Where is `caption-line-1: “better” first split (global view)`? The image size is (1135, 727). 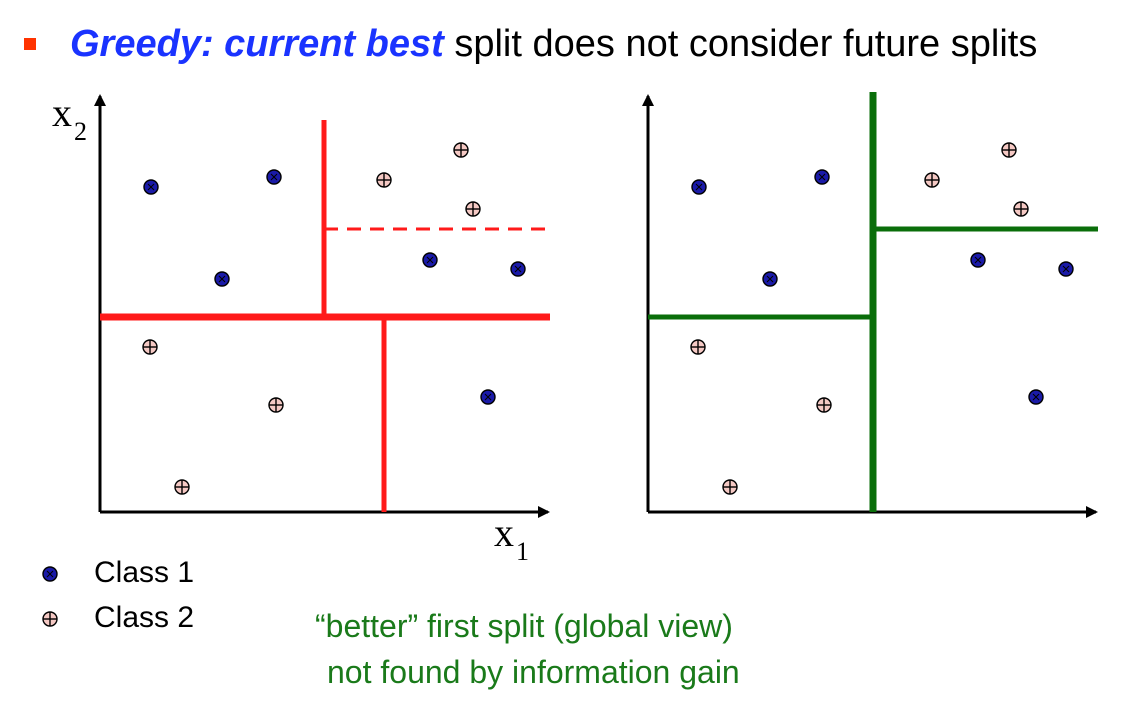 caption-line-1: “better” first split (global view) is located at coordinates (524, 626).